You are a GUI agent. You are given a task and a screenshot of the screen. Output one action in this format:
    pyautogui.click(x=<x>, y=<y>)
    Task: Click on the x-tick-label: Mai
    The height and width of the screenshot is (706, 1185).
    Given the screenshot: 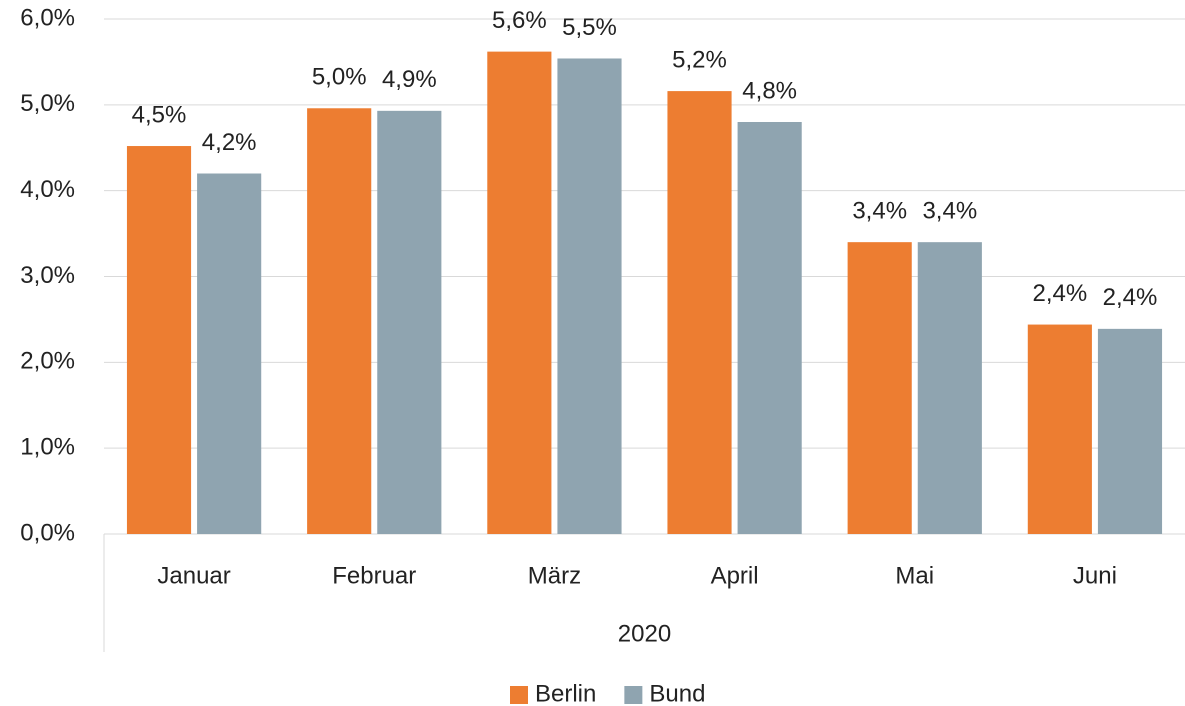 What is the action you would take?
    pyautogui.click(x=914, y=575)
    